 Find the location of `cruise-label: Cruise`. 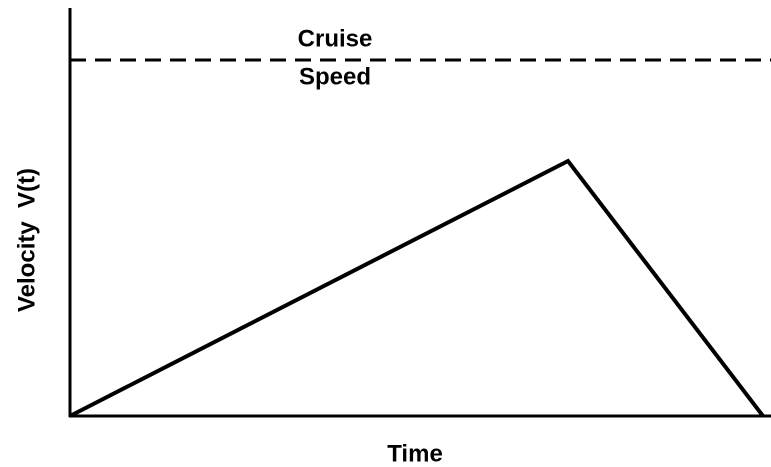

cruise-label: Cruise is located at coordinates (335, 38).